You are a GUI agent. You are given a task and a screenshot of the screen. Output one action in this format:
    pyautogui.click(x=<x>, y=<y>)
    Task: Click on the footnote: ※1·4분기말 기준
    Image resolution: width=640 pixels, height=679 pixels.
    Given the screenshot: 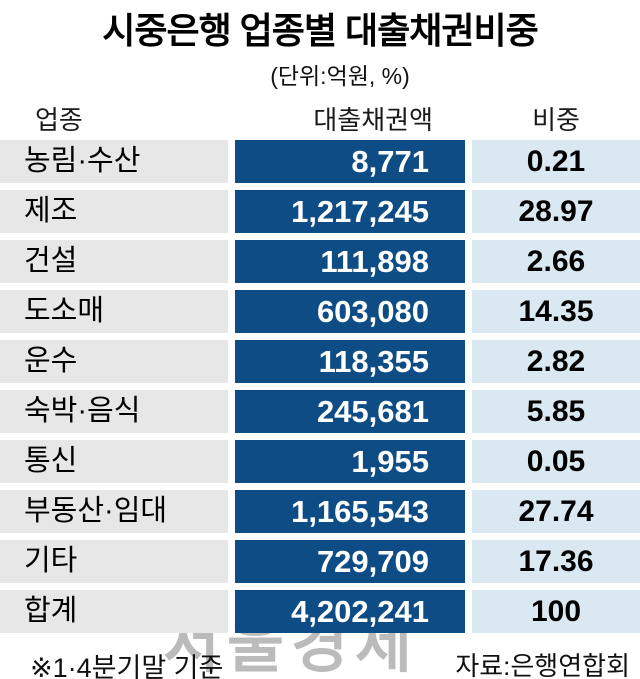 What is the action you would take?
    pyautogui.click(x=127, y=666)
    